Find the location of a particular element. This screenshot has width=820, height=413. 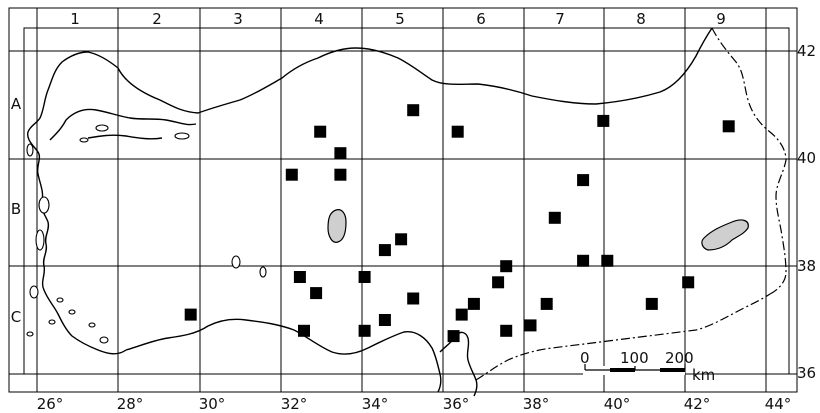

lake-tuz is located at coordinates (337, 226).